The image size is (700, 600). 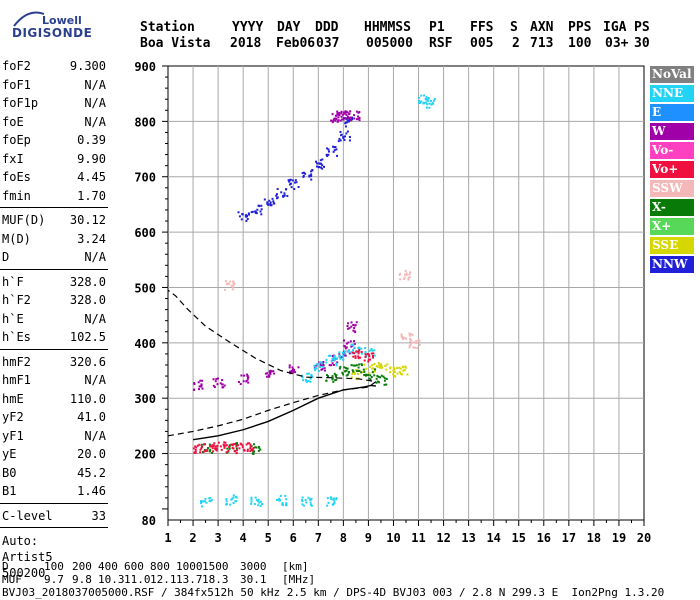 What do you see at coordinates (514, 27) in the screenshot?
I see `header-label-7: S` at bounding box center [514, 27].